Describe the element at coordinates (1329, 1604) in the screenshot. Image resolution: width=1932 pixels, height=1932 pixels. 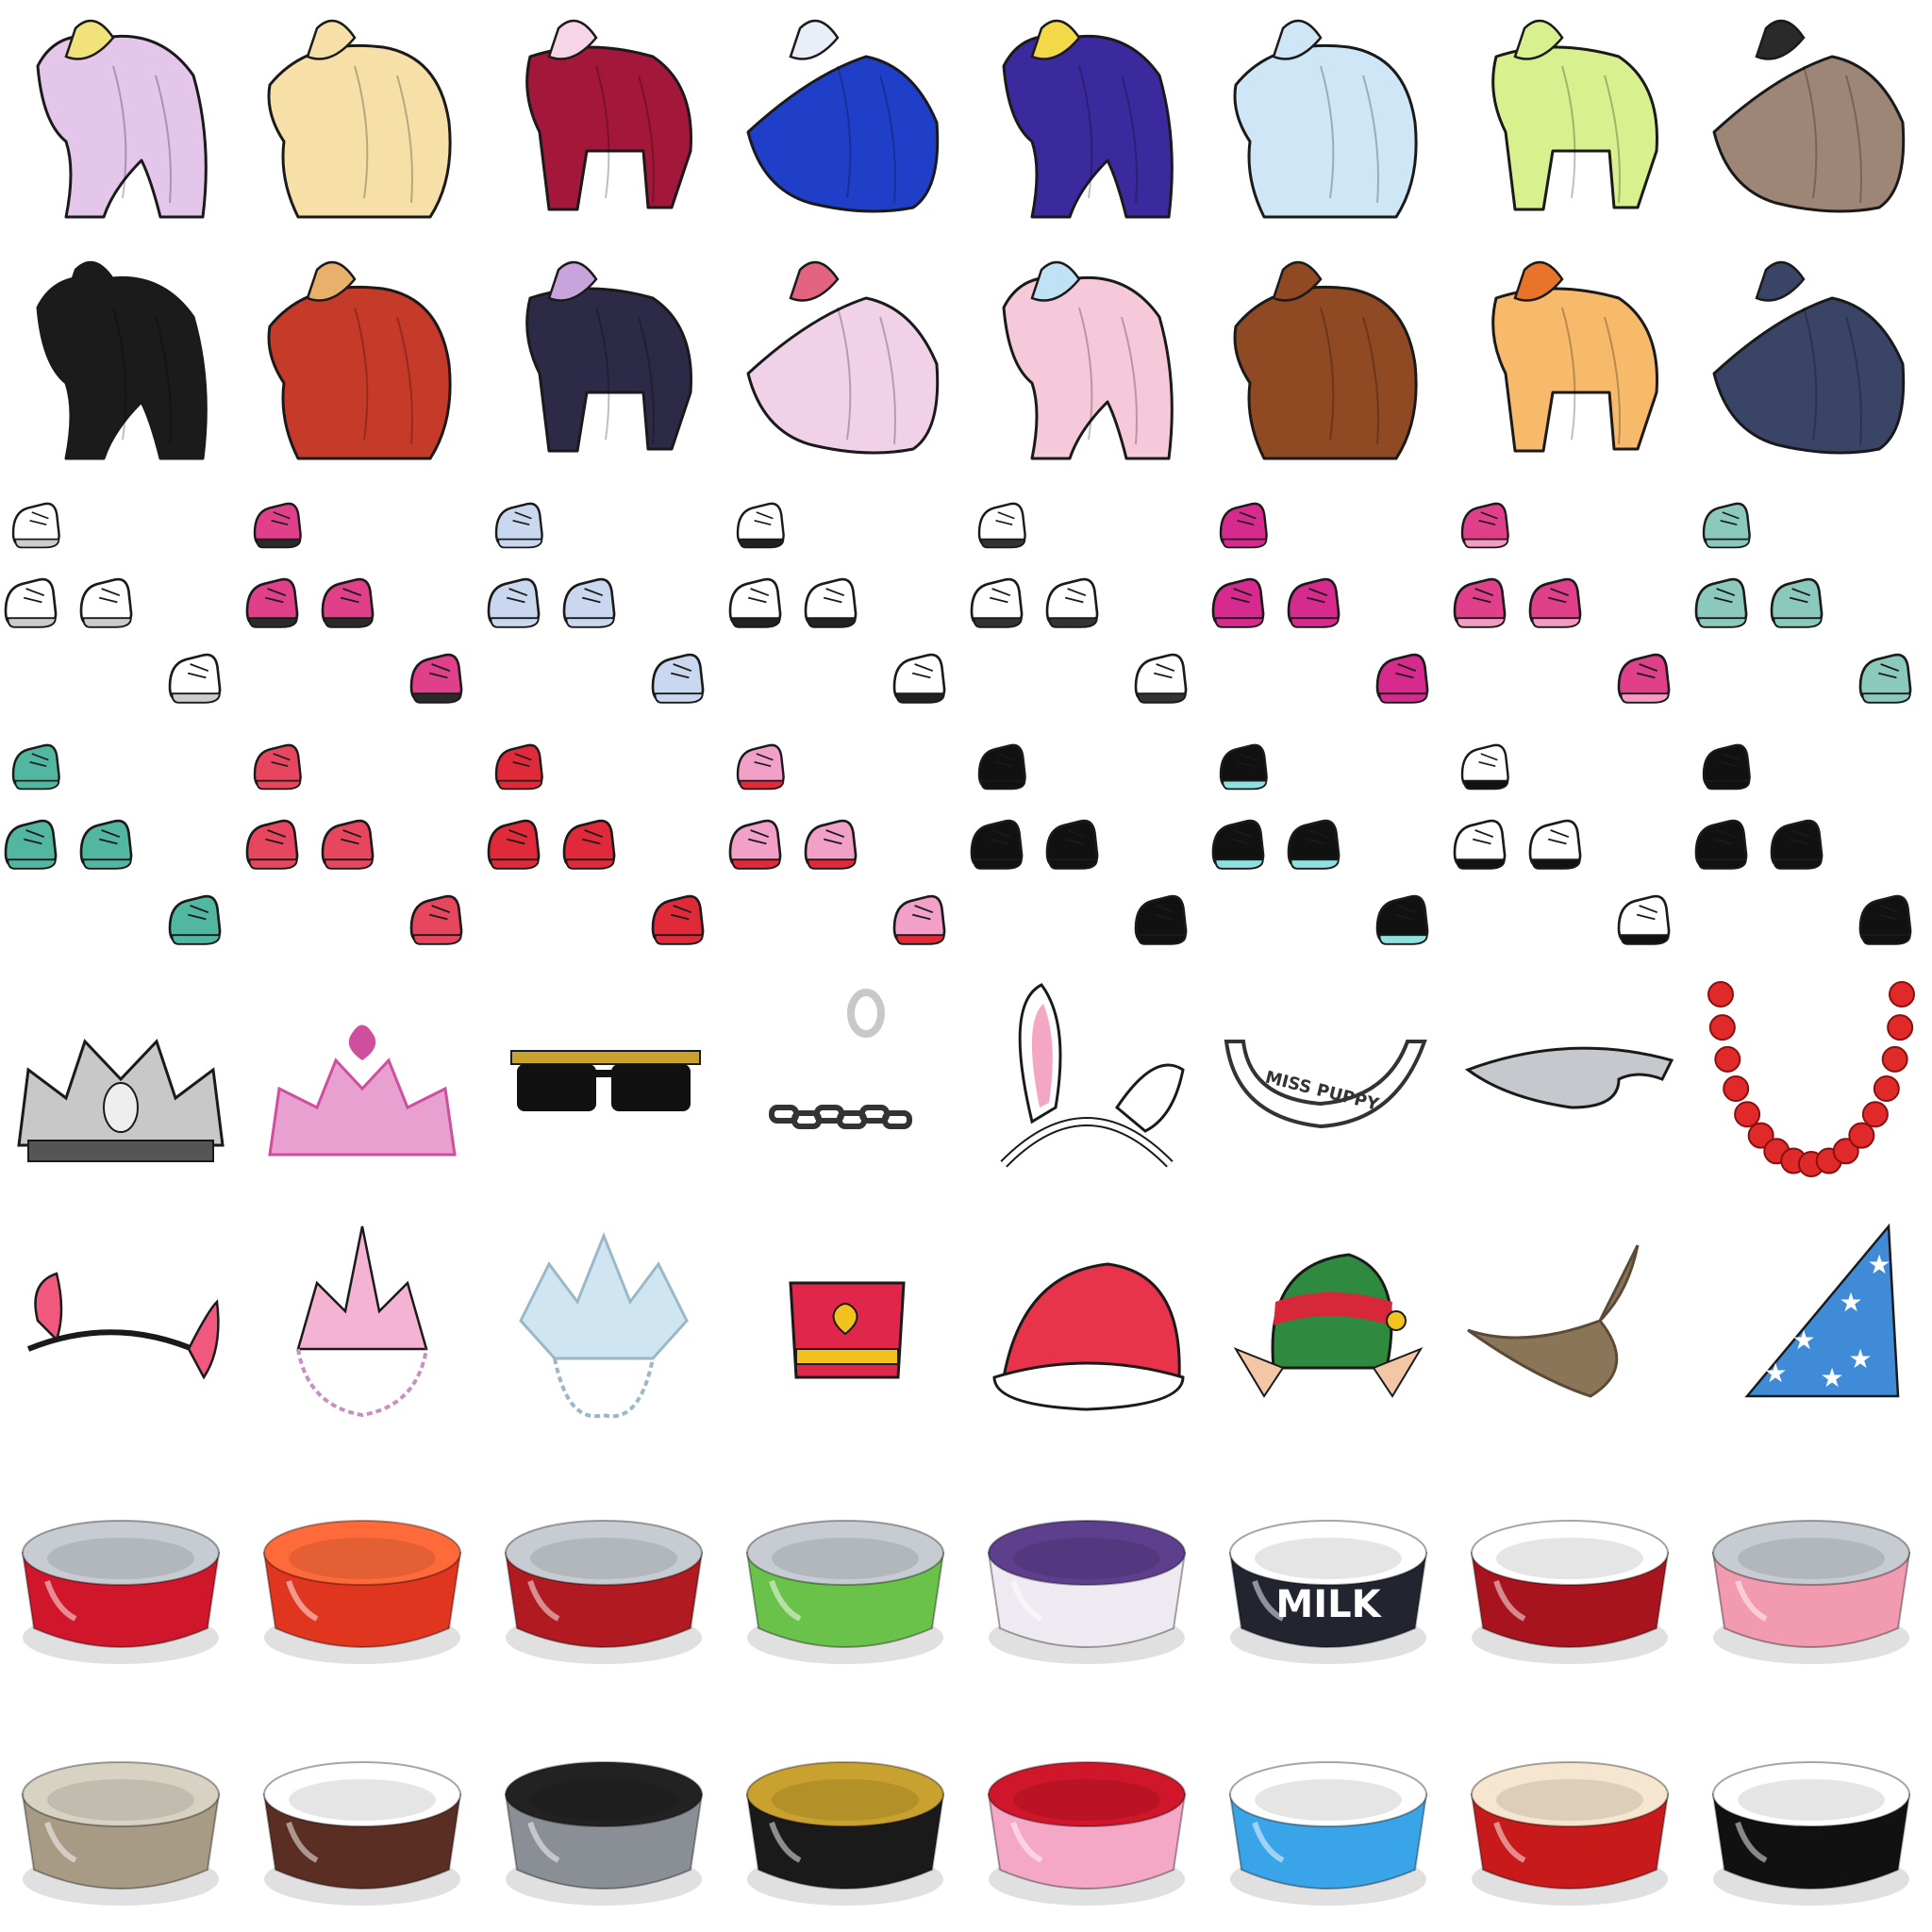
I see `bowl-label-text: MILK` at that location.